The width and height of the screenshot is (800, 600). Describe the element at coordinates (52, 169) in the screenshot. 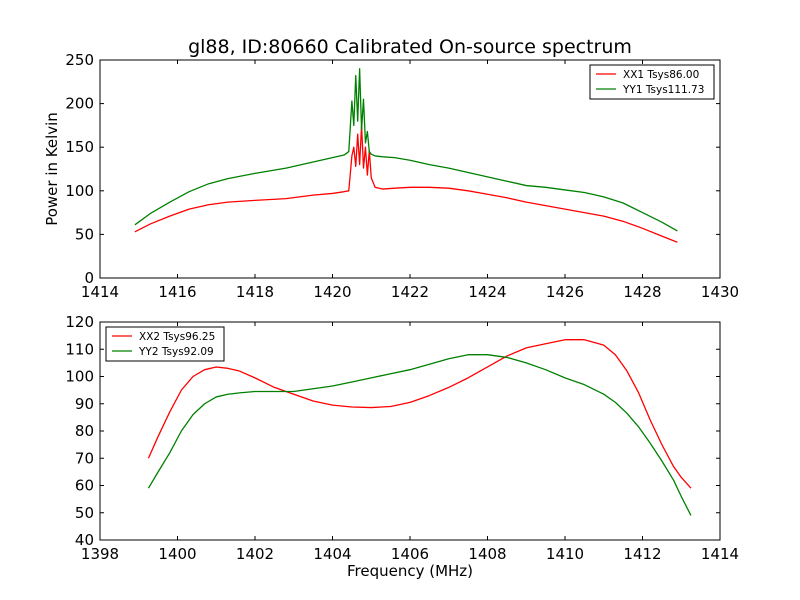

I see `top-y-axis-label: Power in Kelvin` at that location.